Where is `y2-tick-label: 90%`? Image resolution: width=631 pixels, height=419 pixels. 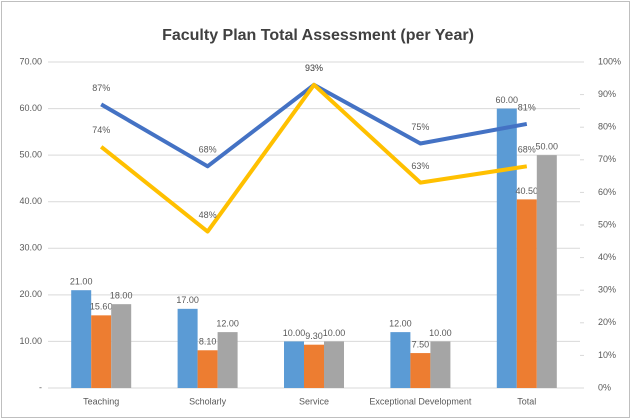
y2-tick-label: 90% is located at coordinates (607, 94).